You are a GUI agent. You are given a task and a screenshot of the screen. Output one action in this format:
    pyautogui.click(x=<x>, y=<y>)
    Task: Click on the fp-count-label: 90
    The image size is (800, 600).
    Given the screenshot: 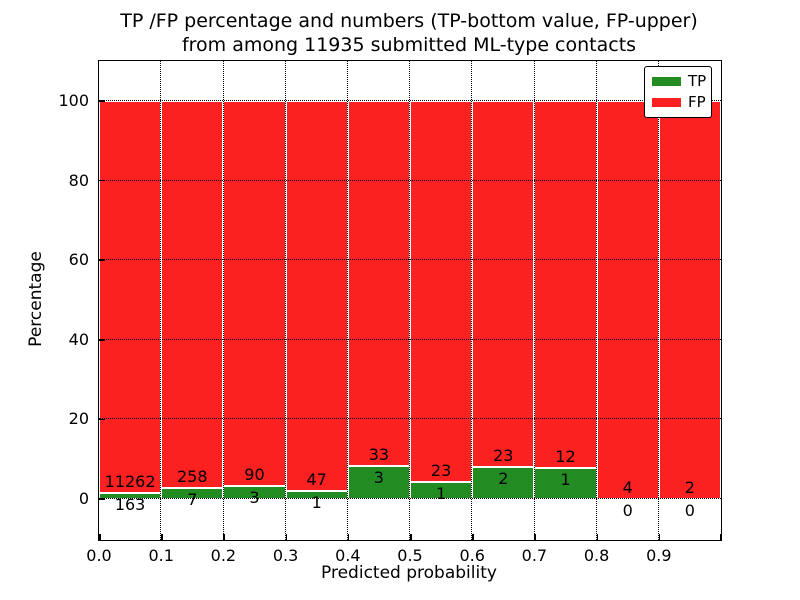 What is the action you would take?
    pyautogui.click(x=254, y=475)
    